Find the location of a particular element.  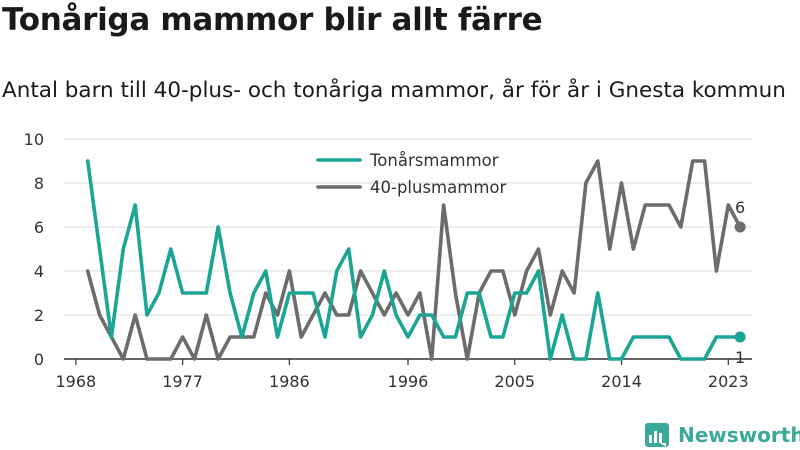

legend-label: Tonårsmammor is located at coordinates (434, 160).